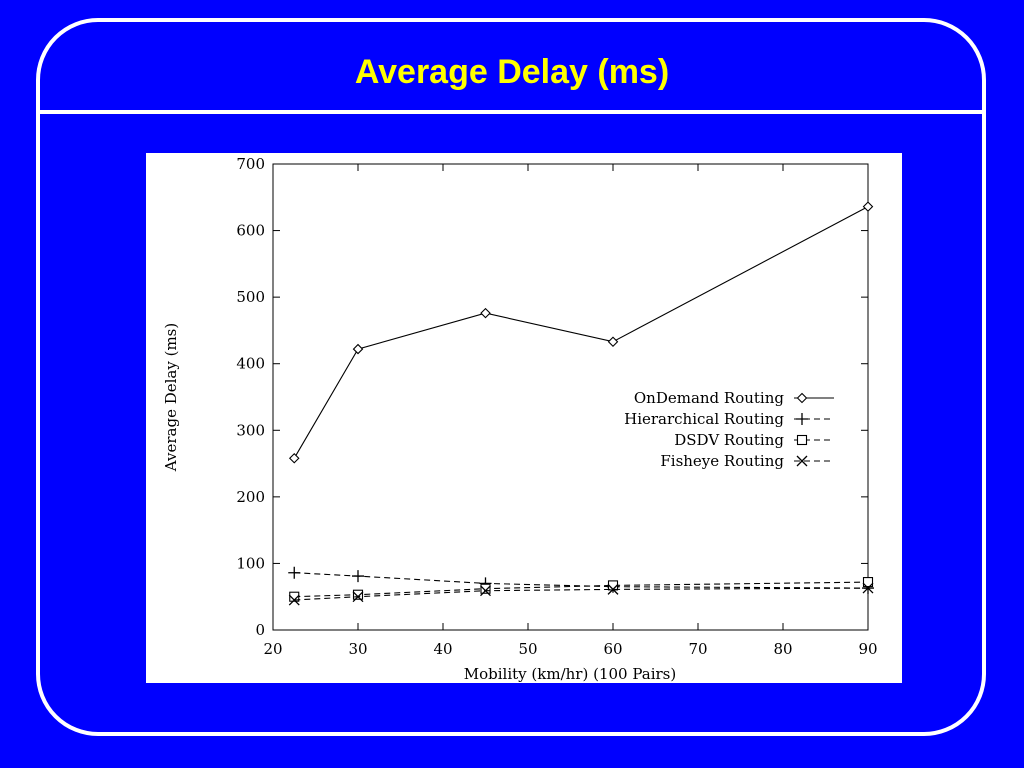 The height and width of the screenshot is (768, 1024). What do you see at coordinates (442, 649) in the screenshot?
I see `x-tick-label: 40` at bounding box center [442, 649].